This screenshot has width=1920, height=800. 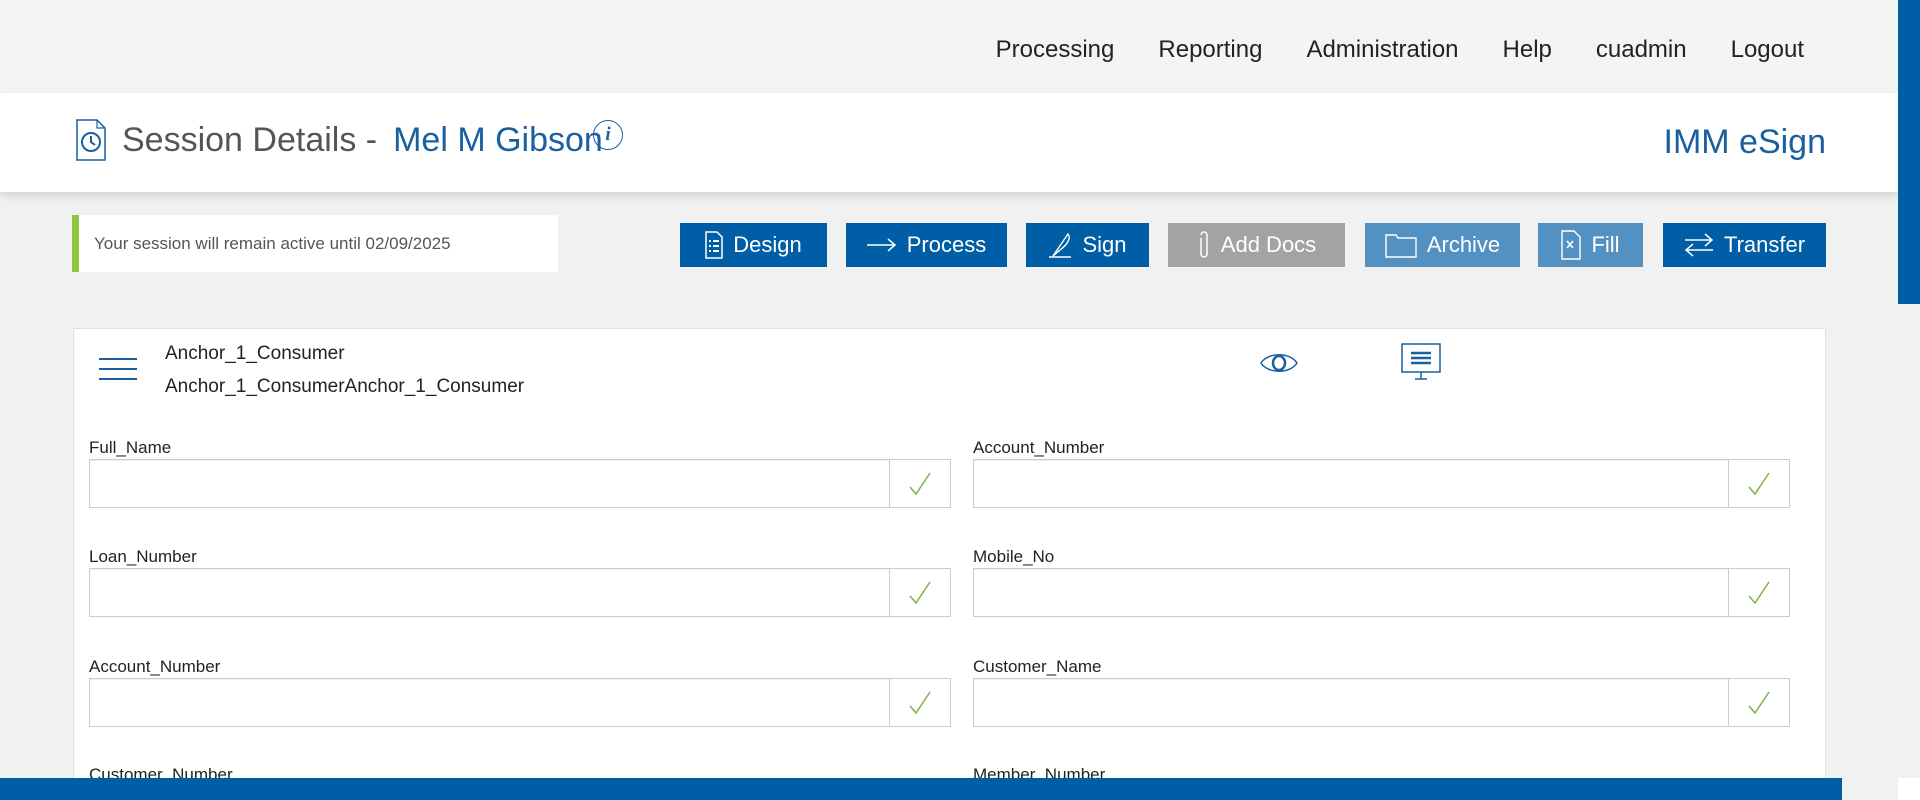 What do you see at coordinates (1055, 49) in the screenshot?
I see `nav-processing: Processing` at bounding box center [1055, 49].